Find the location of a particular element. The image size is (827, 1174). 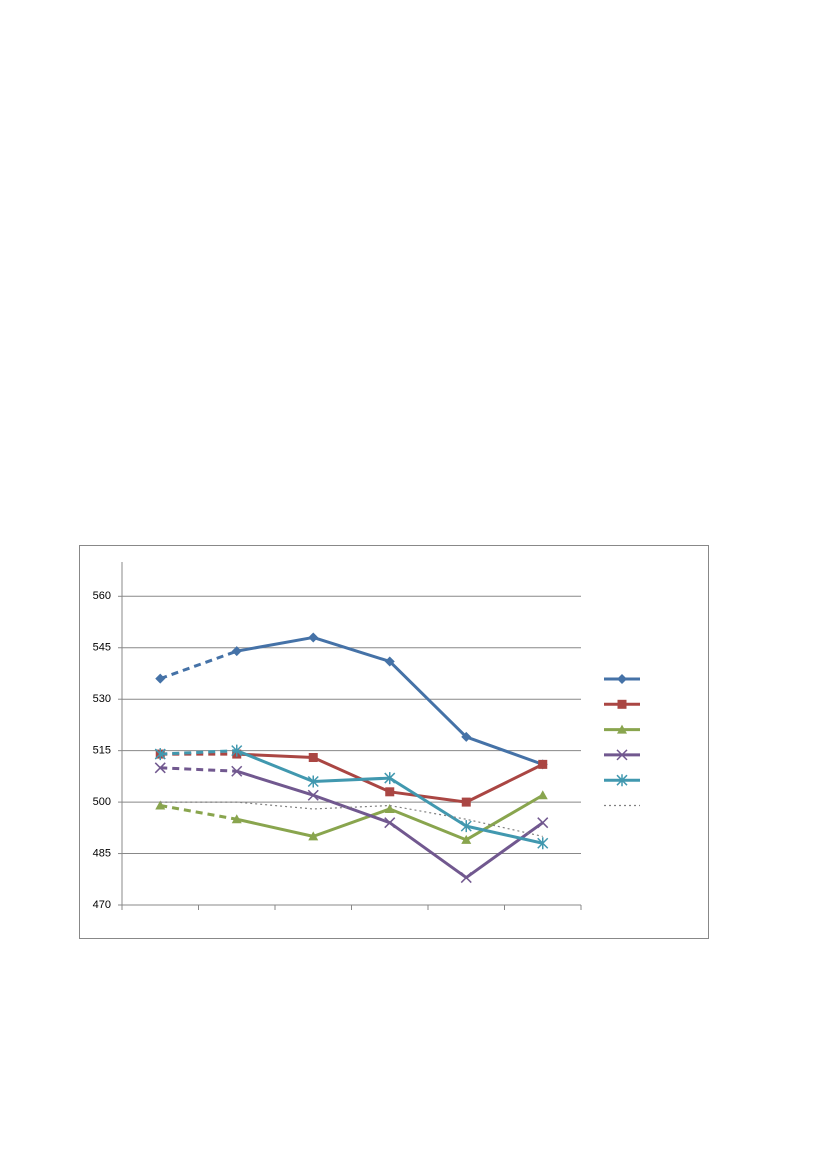

y-tick-label: 515 is located at coordinates (102, 751).